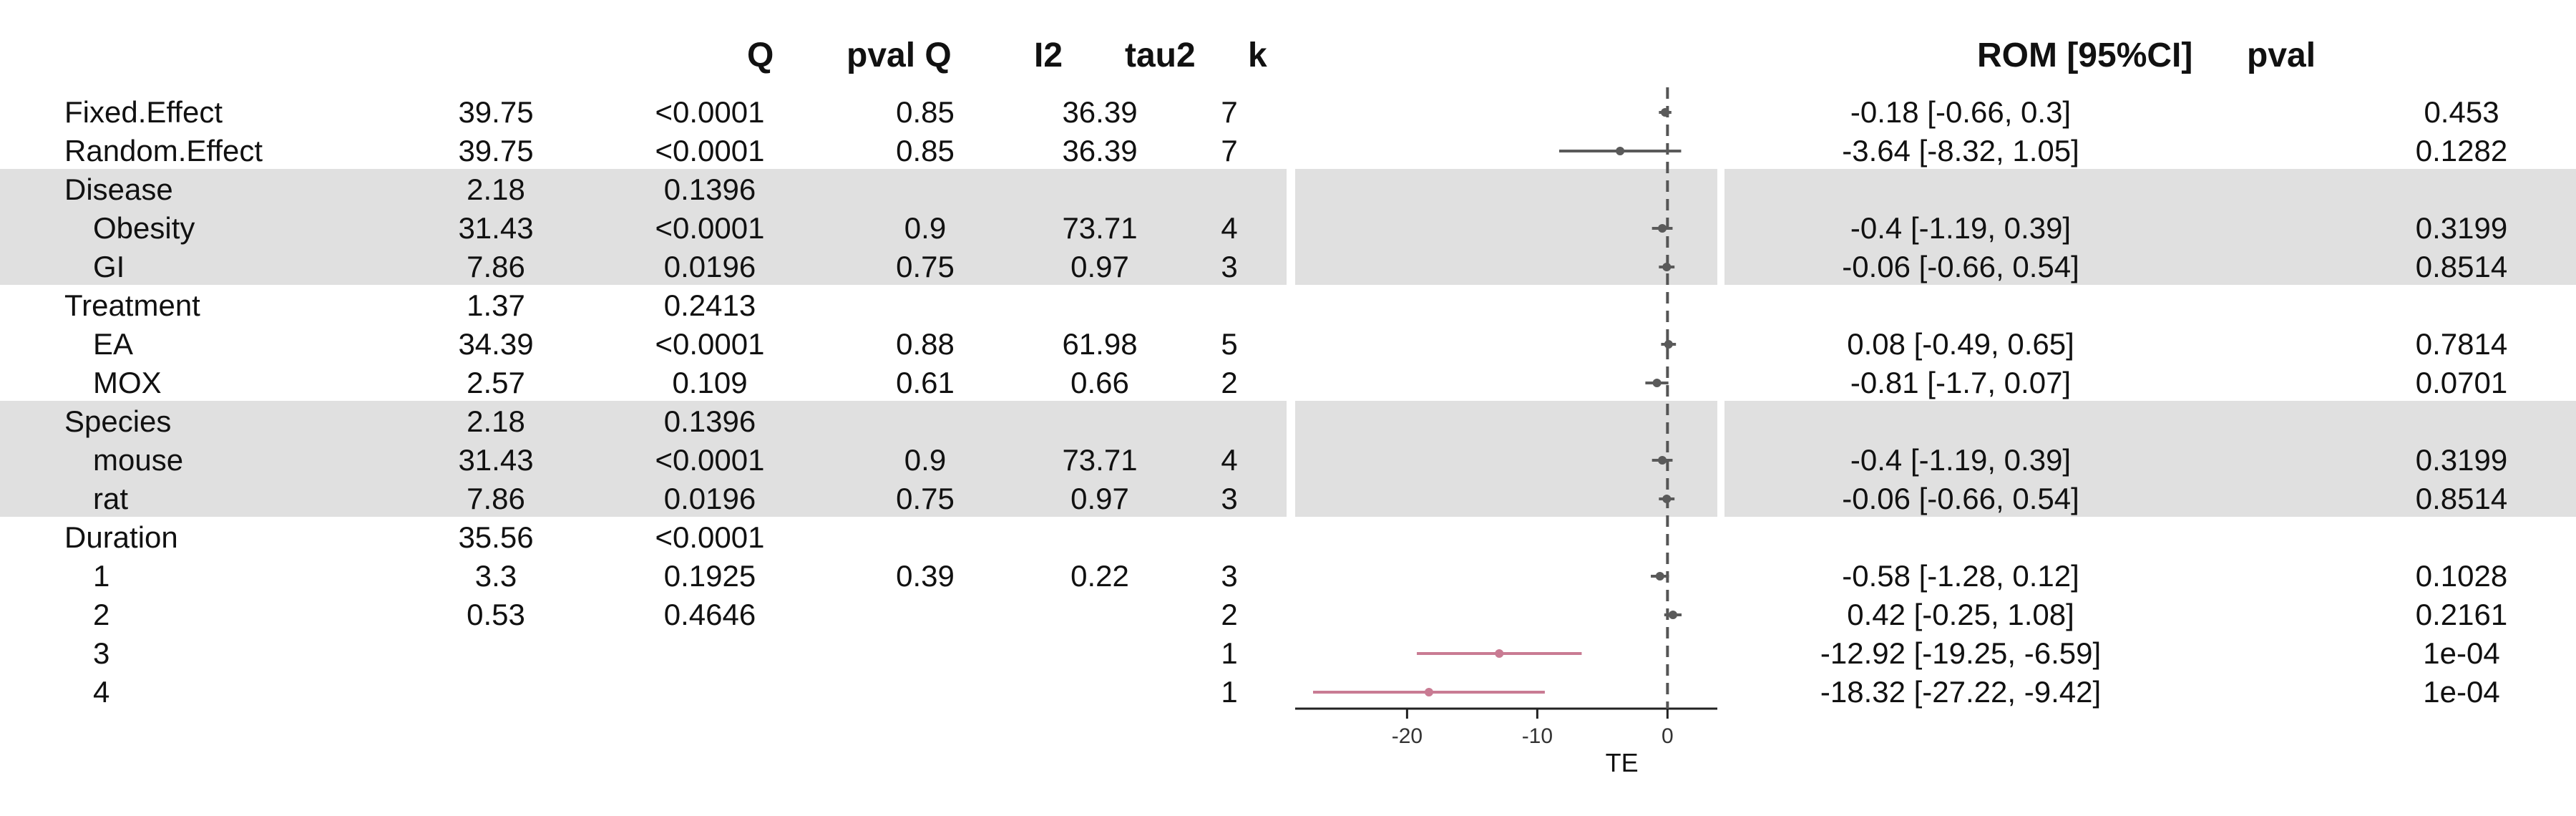  I want to click on cell-q: 39.75, so click(496, 150).